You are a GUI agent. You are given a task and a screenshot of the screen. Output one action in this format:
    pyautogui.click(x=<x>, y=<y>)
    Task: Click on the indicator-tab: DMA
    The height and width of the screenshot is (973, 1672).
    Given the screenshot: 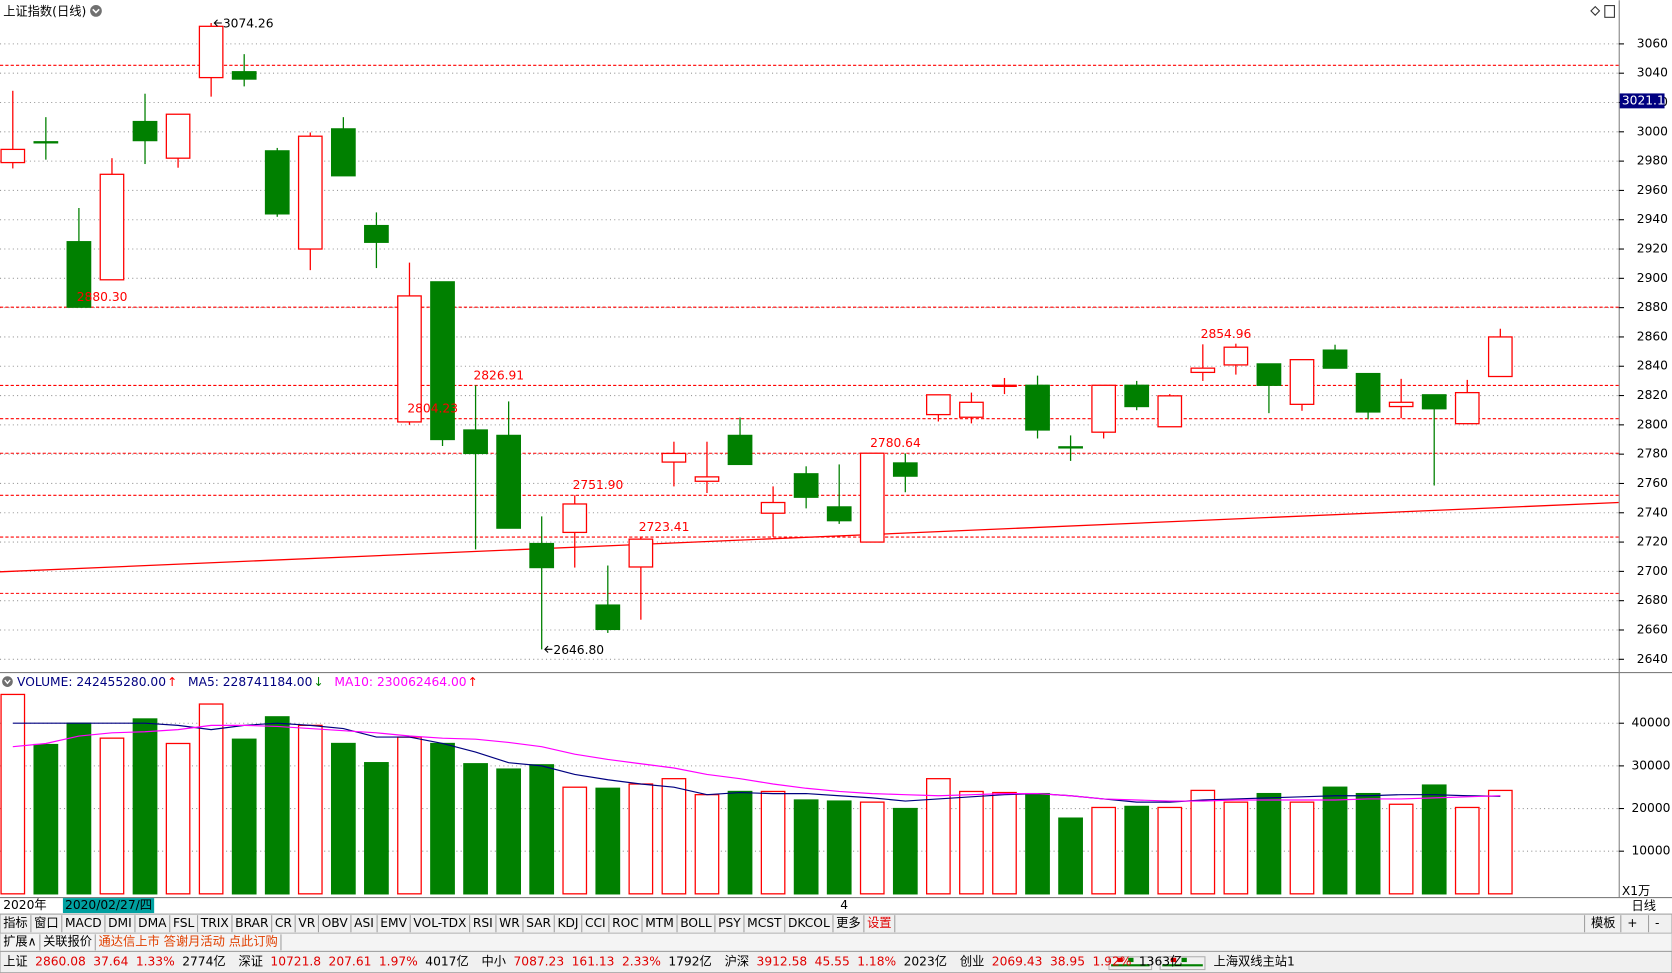 What is the action you would take?
    pyautogui.click(x=152, y=923)
    